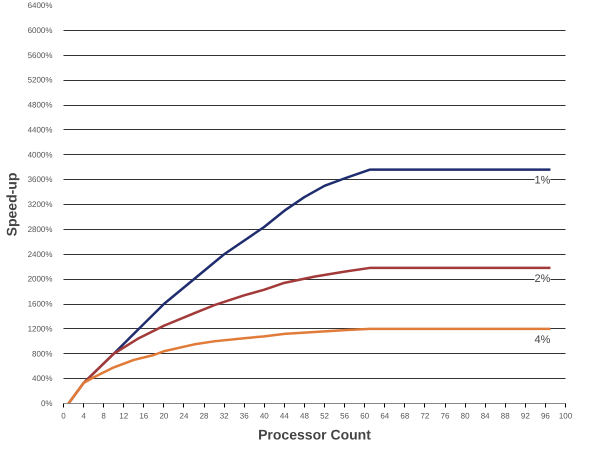 The image size is (615, 451). I want to click on y-tick-label: 3600%, so click(40, 179).